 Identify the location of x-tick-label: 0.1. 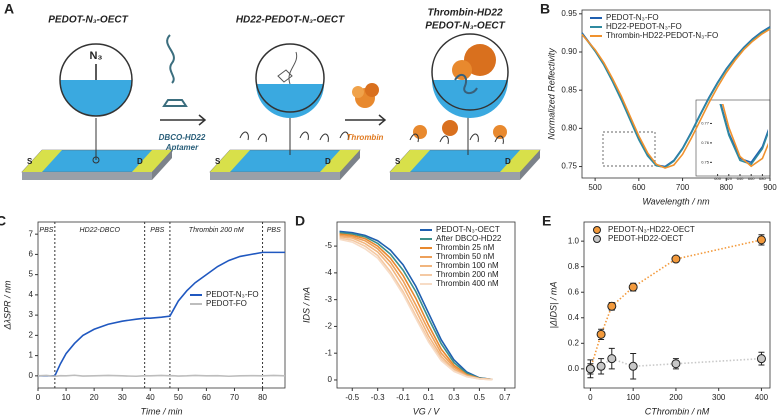
(429, 397).